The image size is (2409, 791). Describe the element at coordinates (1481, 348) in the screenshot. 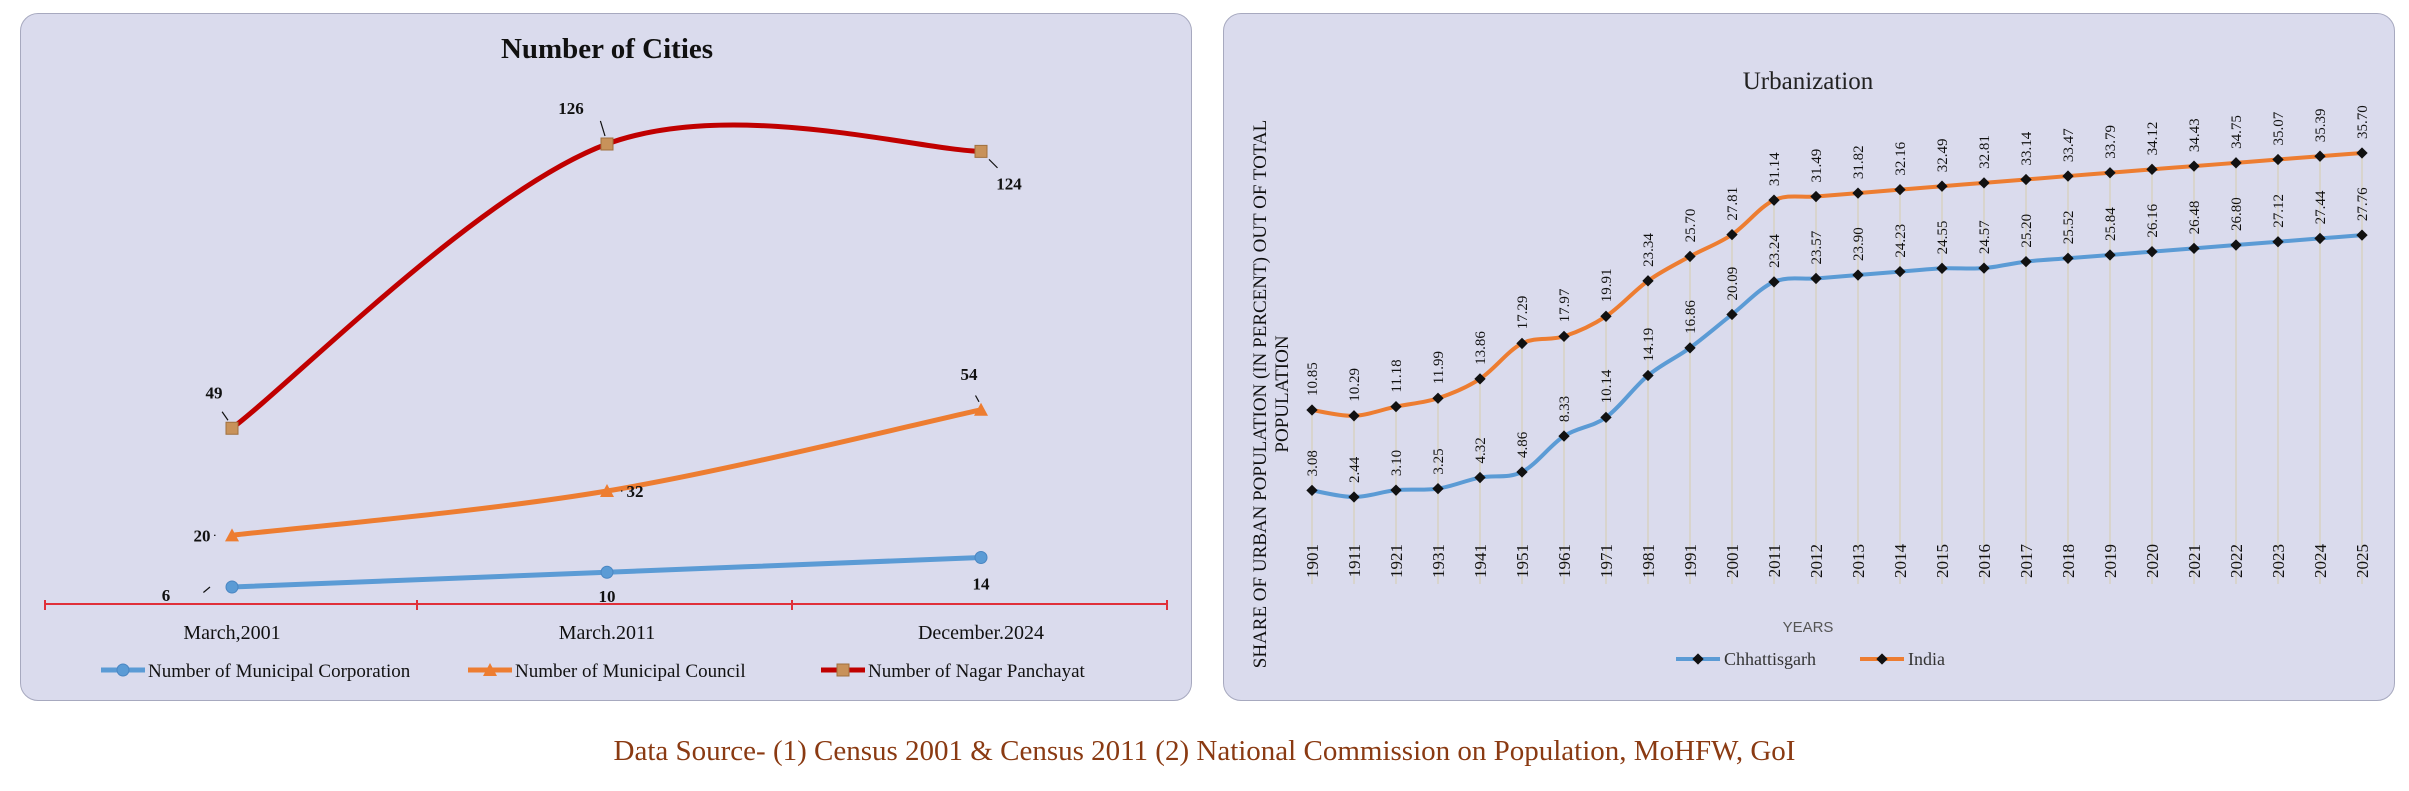

I see `data-label: 13.86` at that location.